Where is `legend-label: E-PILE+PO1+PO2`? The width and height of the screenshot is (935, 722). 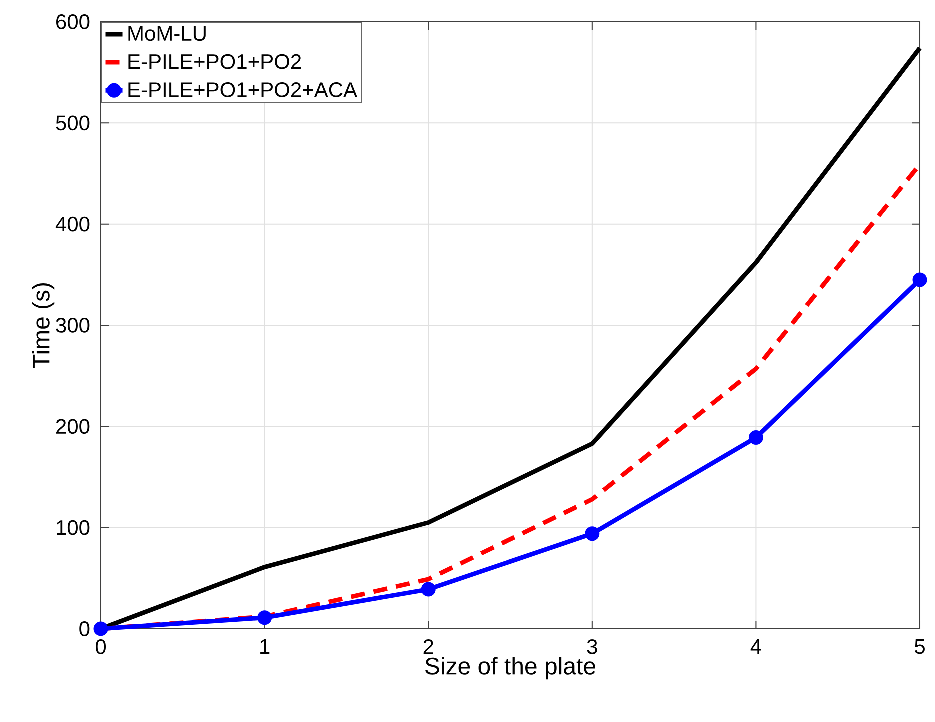 legend-label: E-PILE+PO1+PO2 is located at coordinates (215, 62).